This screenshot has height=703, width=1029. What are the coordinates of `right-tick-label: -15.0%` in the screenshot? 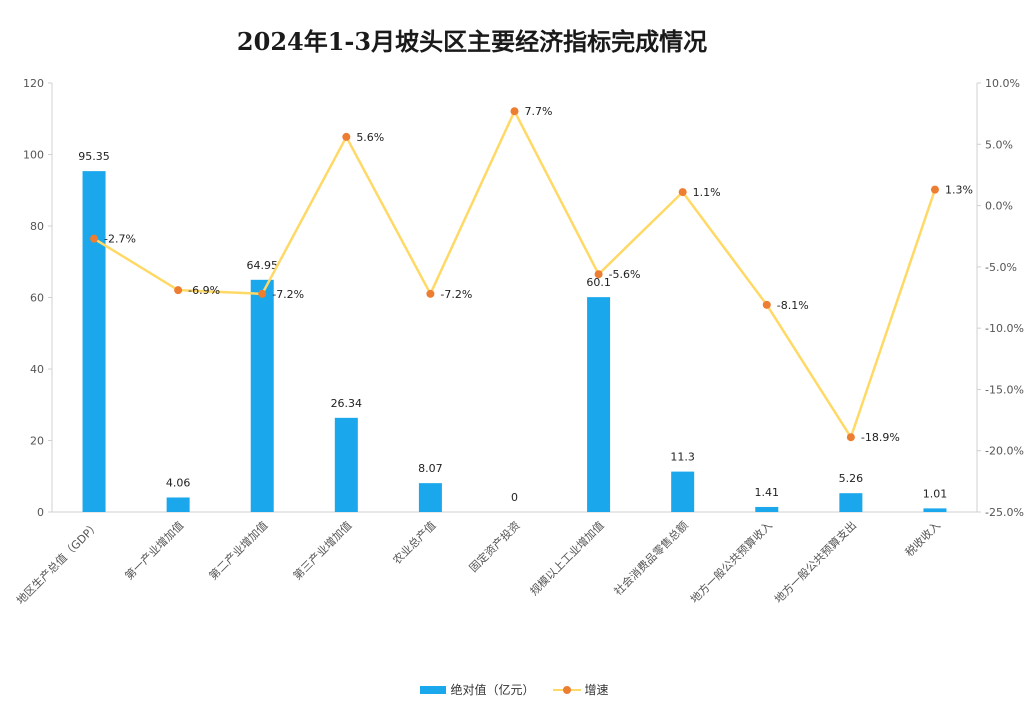 It's located at (1004, 389).